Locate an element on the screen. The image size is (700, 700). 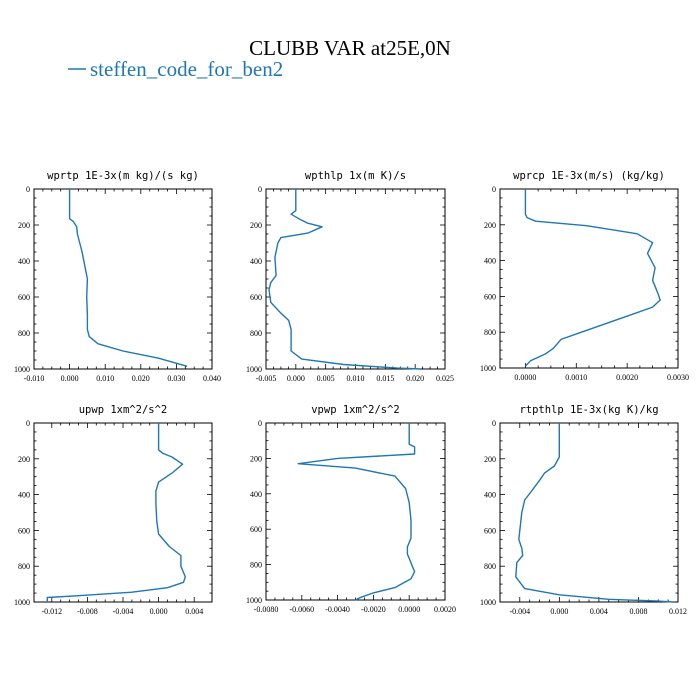
x-tick-label: 0.012 is located at coordinates (678, 611).